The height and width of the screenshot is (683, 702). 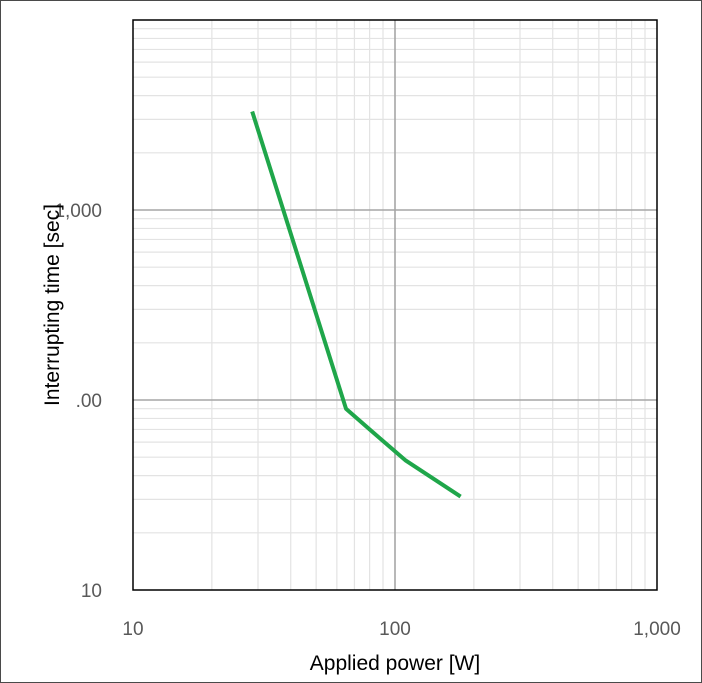 I want to click on y-tick-labels: 10 .00 1,000, so click(x=78, y=401).